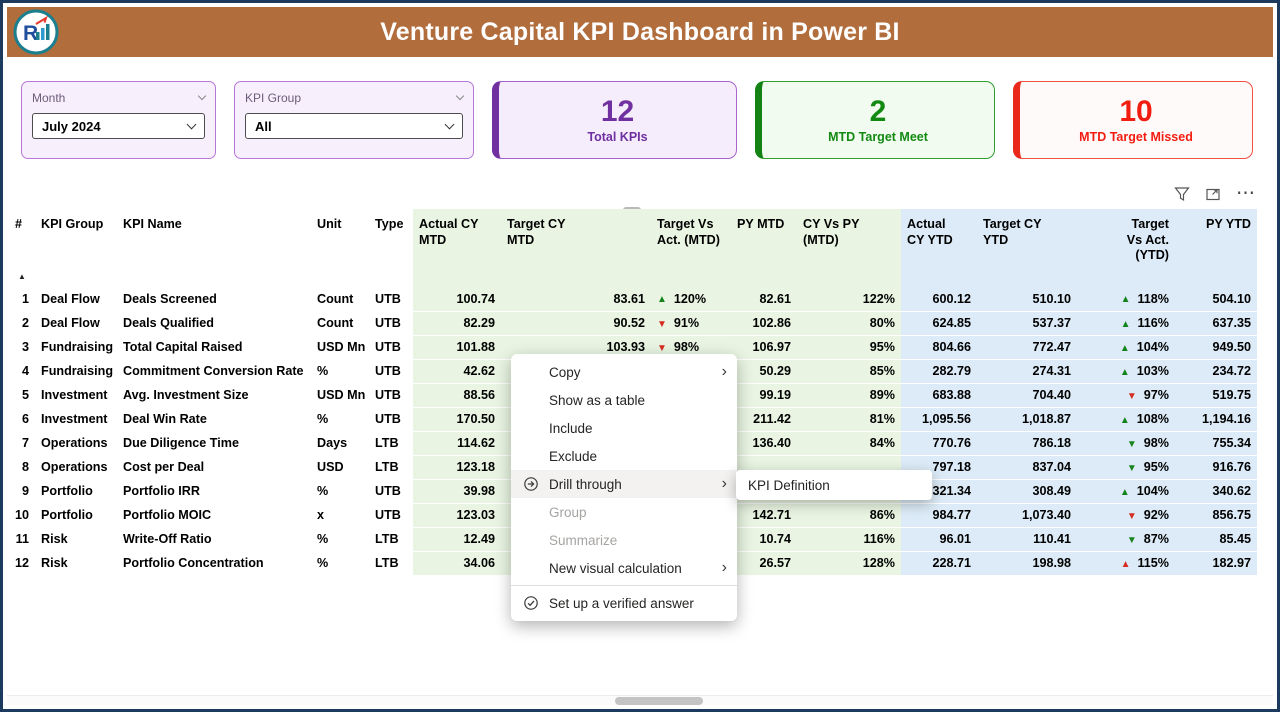 This screenshot has height=712, width=1280. Describe the element at coordinates (1156, 515) in the screenshot. I see `target-vs-actual-pct: 92%` at that location.